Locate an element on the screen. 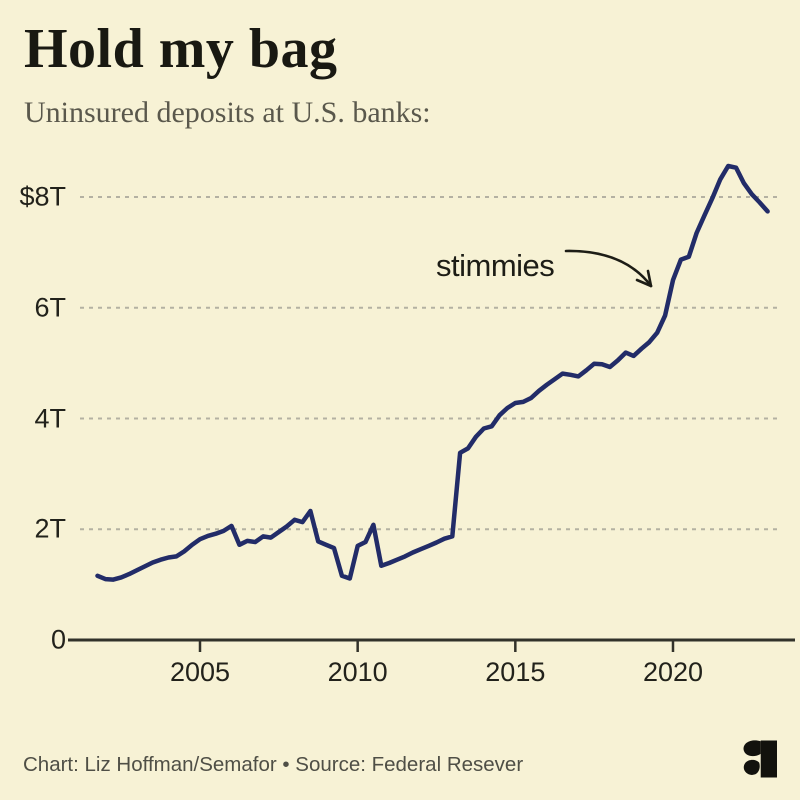 The height and width of the screenshot is (800, 800). y-axis-label-4t: 4T is located at coordinates (50, 418).